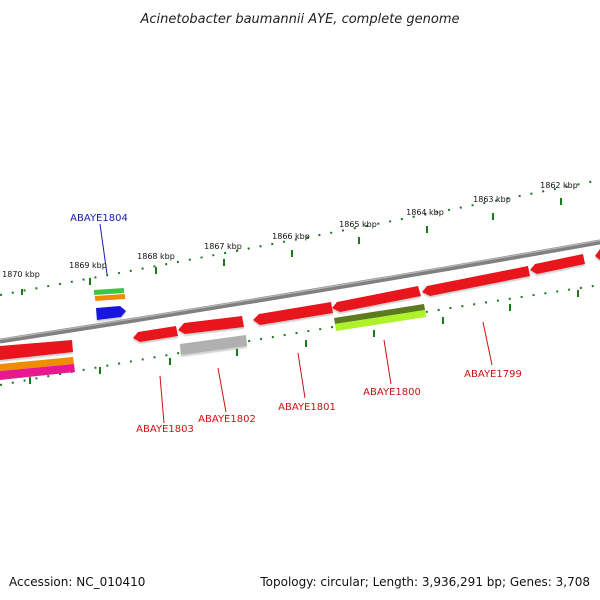 This screenshot has width=600, height=600. What do you see at coordinates (109, 303) in the screenshot?
I see `gene-abaye1804-stack` at bounding box center [109, 303].